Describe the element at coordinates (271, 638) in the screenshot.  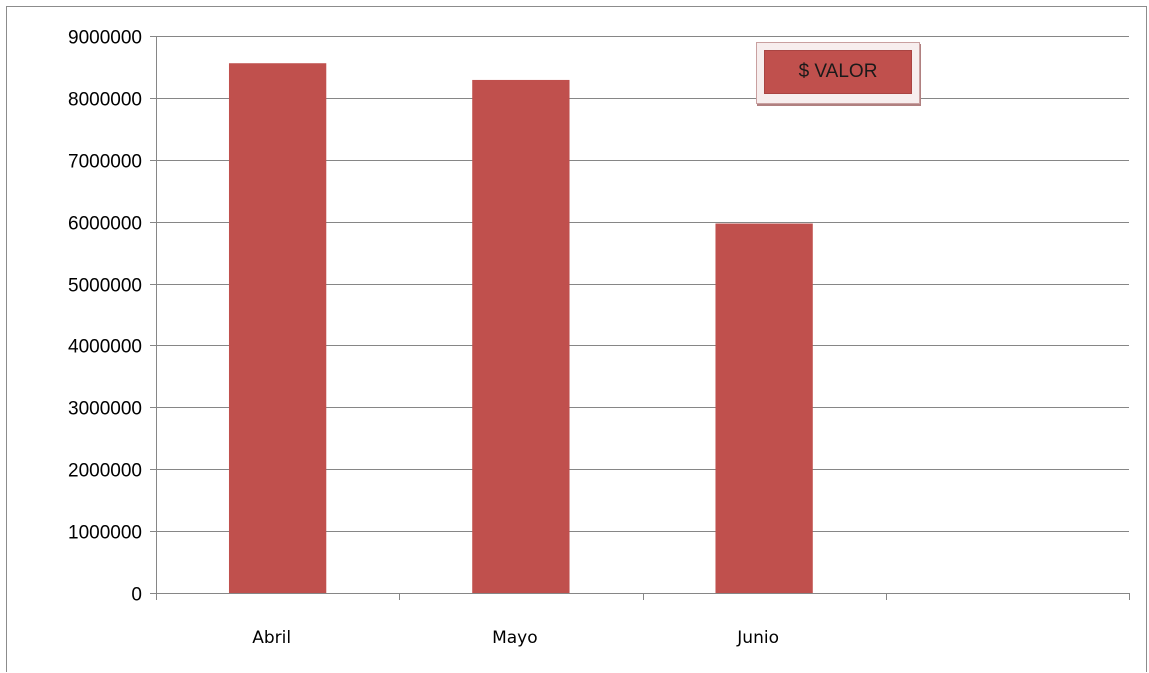
I see `x-category-label: Abril` at that location.